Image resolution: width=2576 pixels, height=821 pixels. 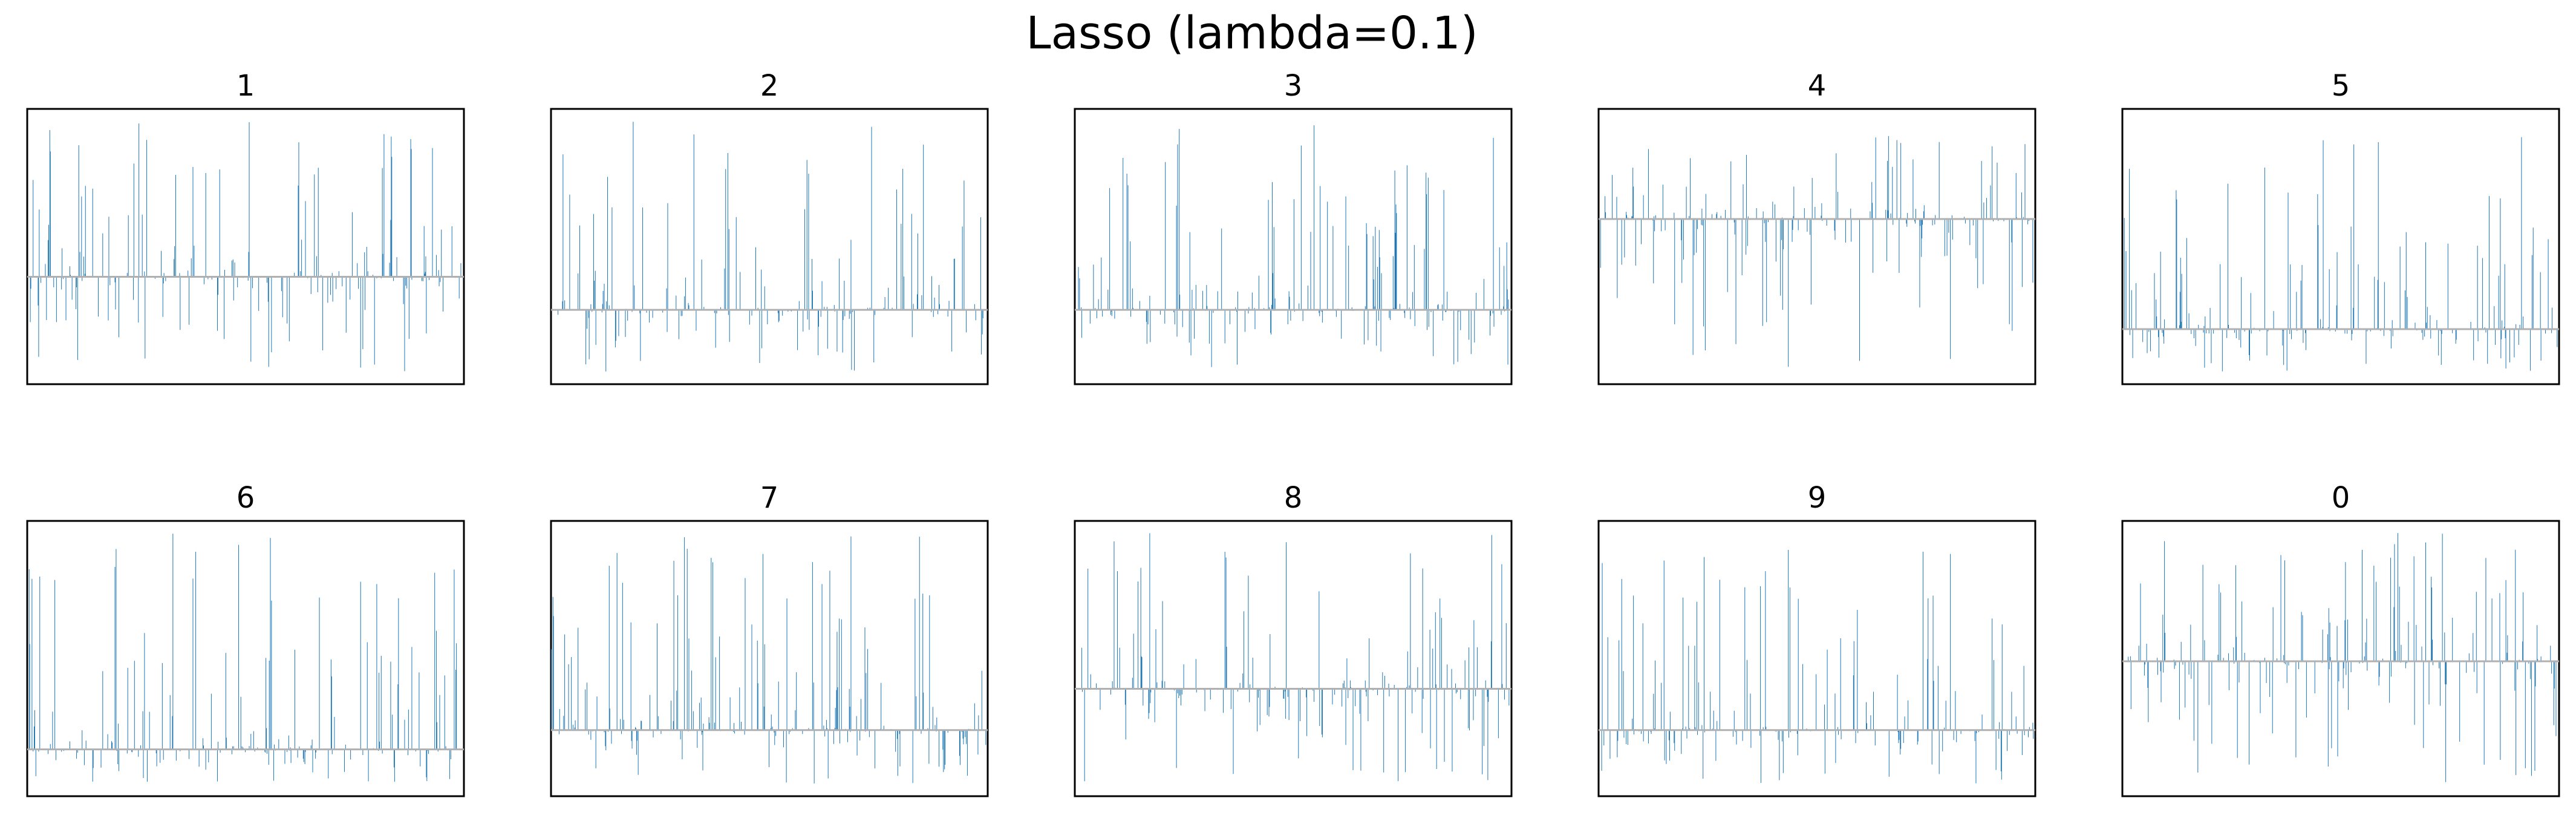 I want to click on subplot-title: 8, so click(x=1293, y=498).